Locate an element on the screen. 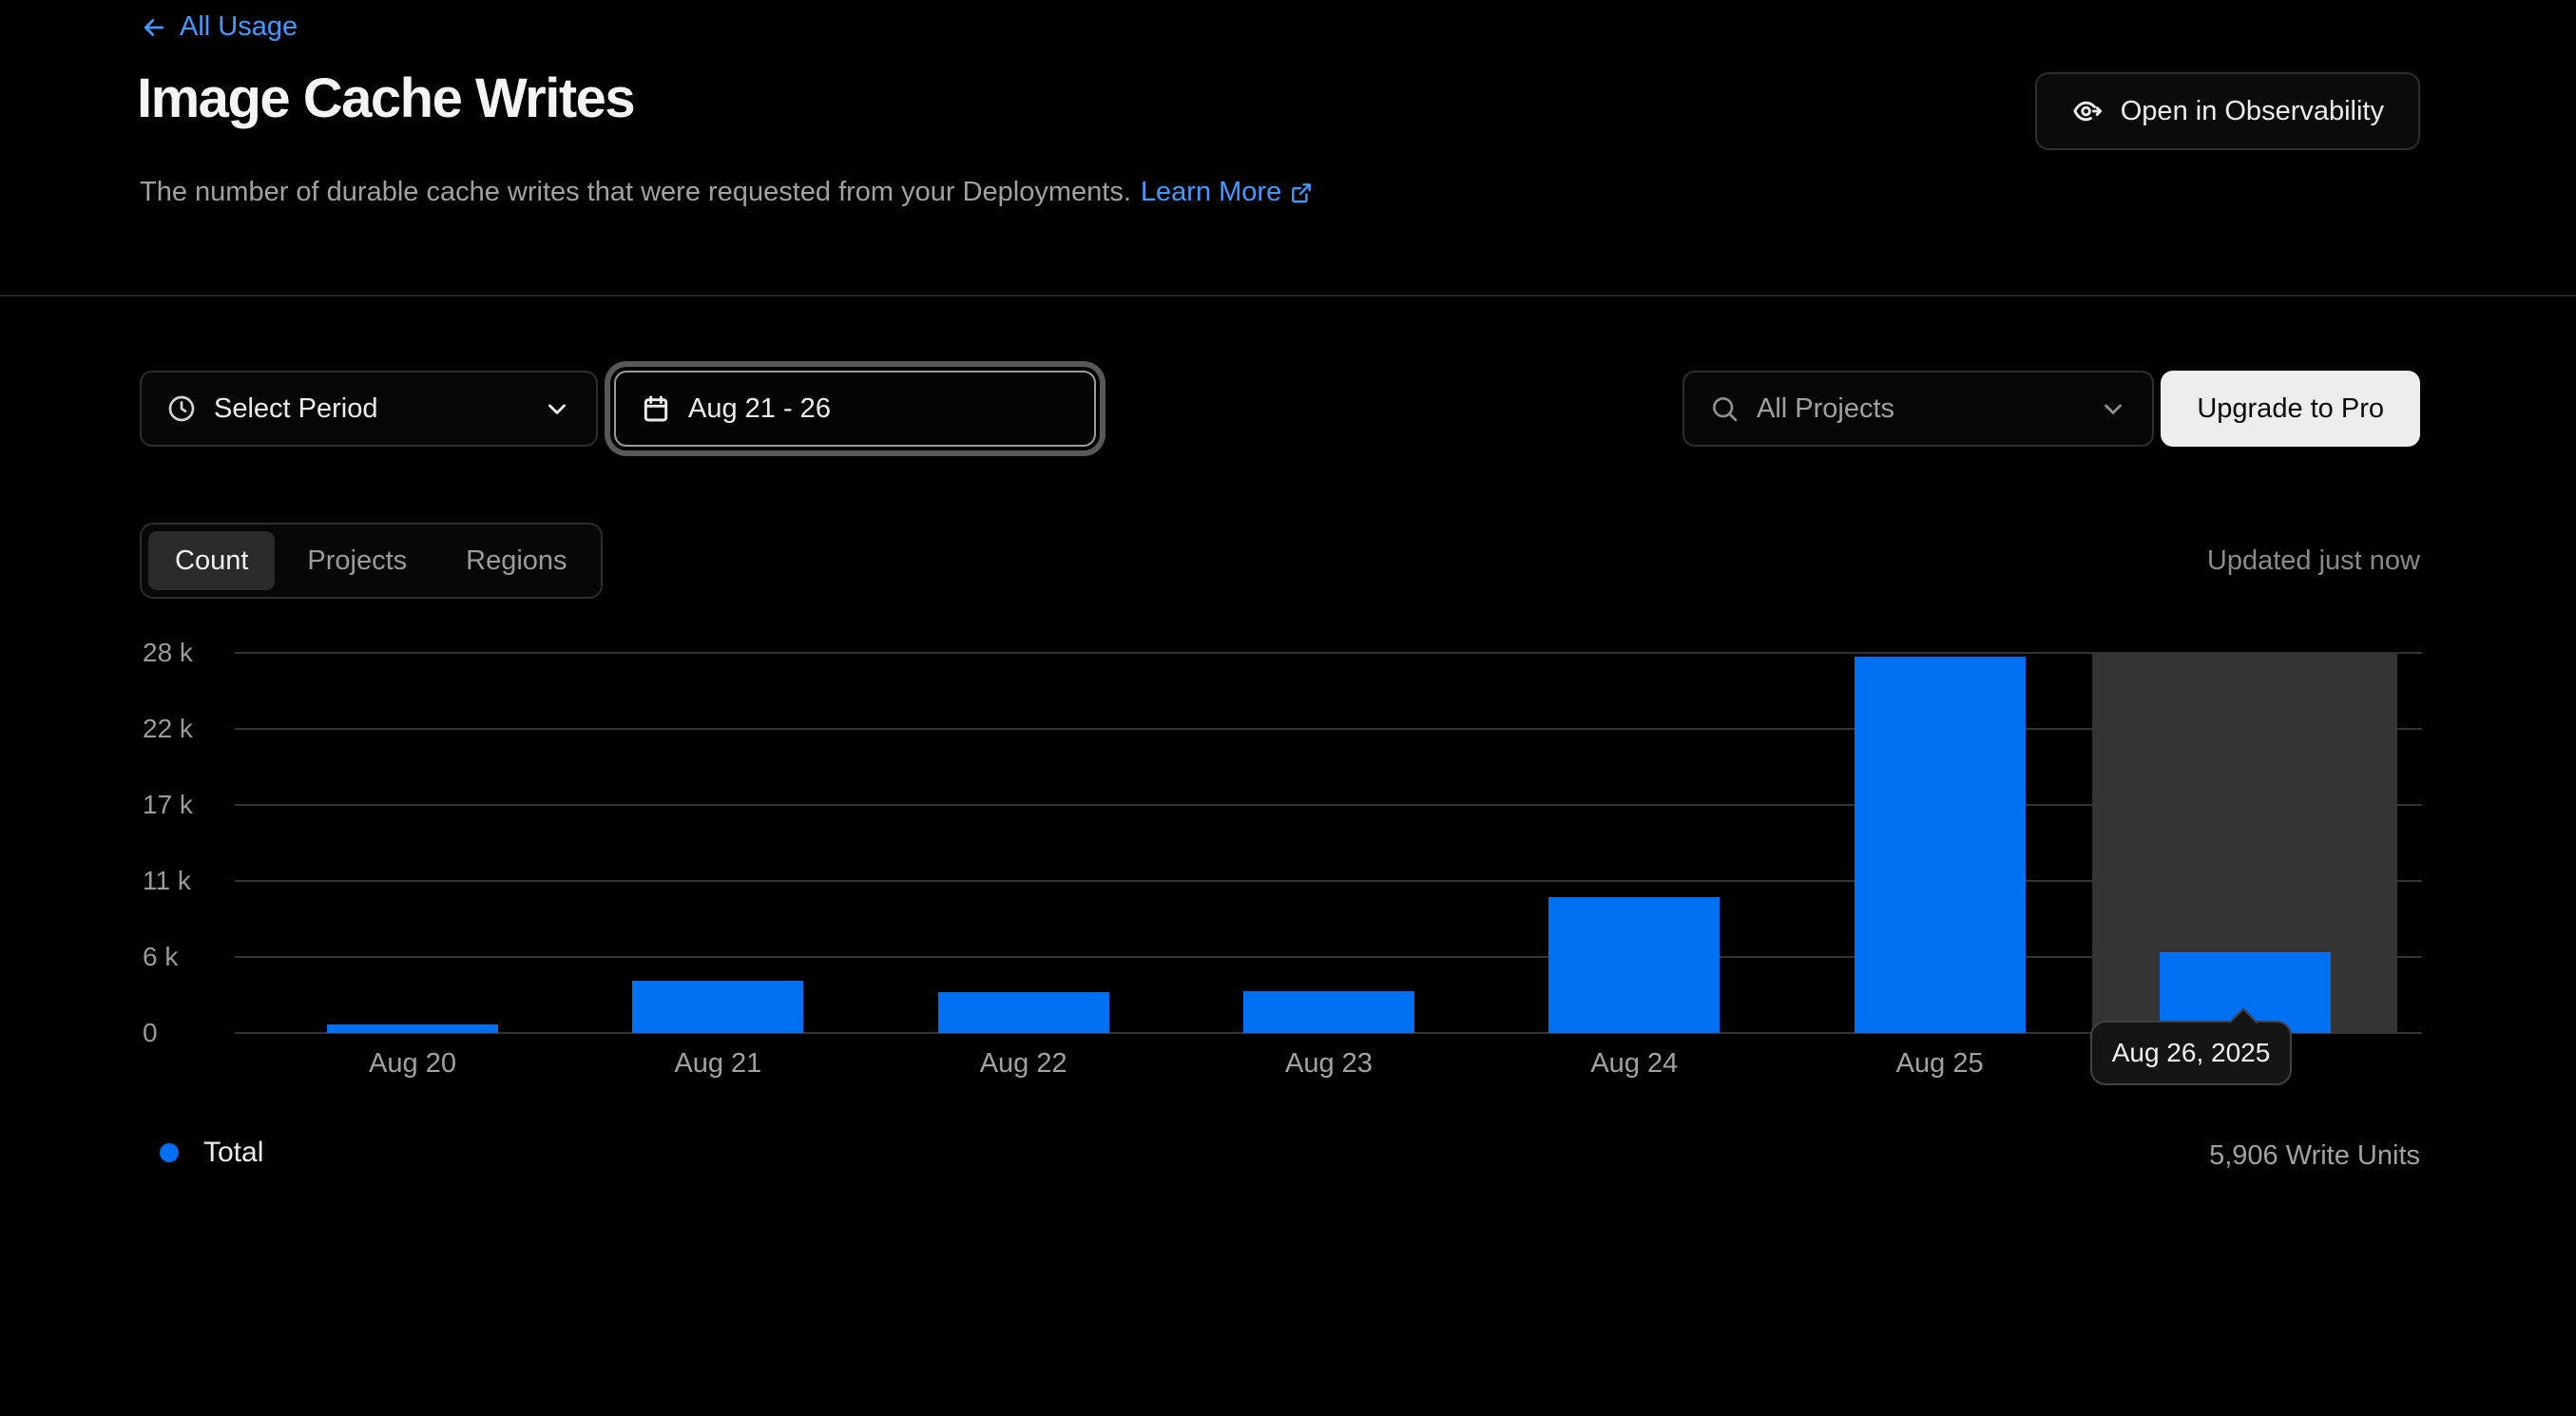  y-axis-label: 6 k is located at coordinates (161, 956).